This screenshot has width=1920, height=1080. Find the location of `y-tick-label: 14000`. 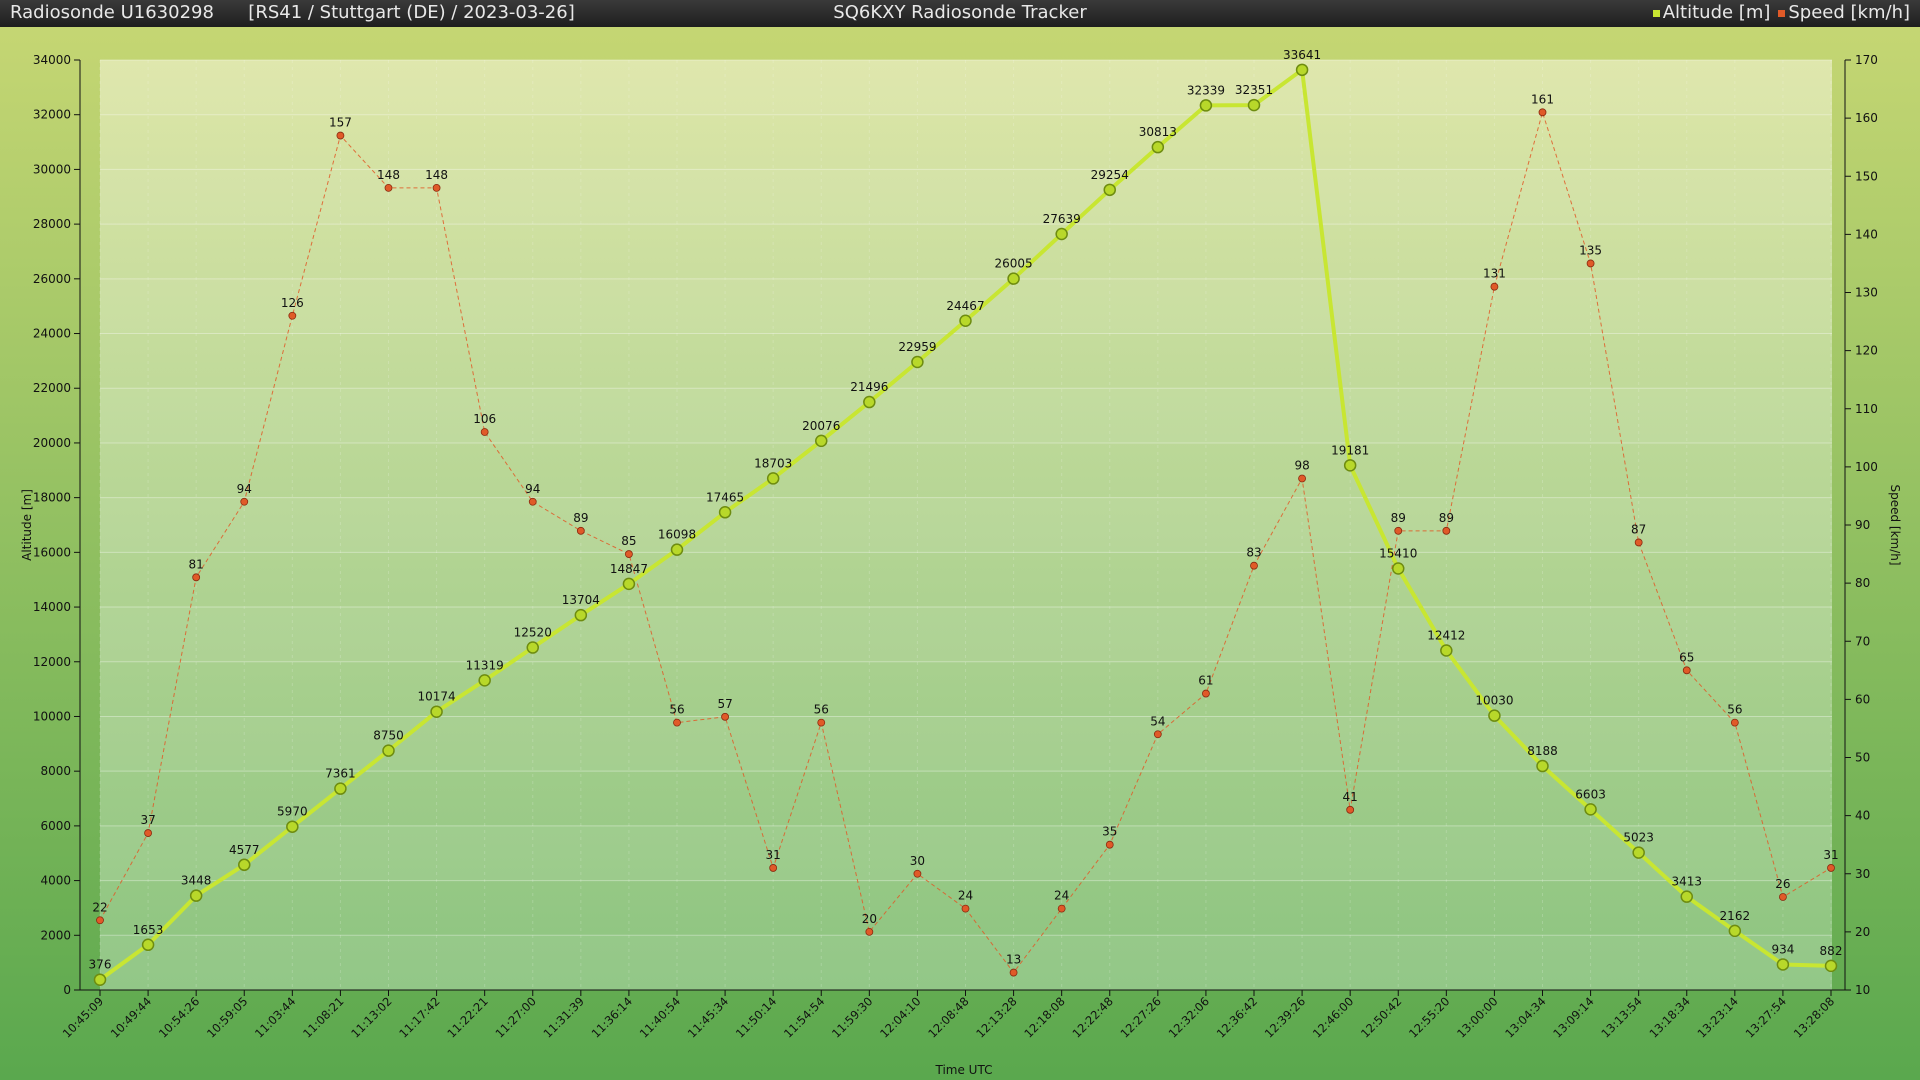

y-tick-label: 14000 is located at coordinates (52, 607).